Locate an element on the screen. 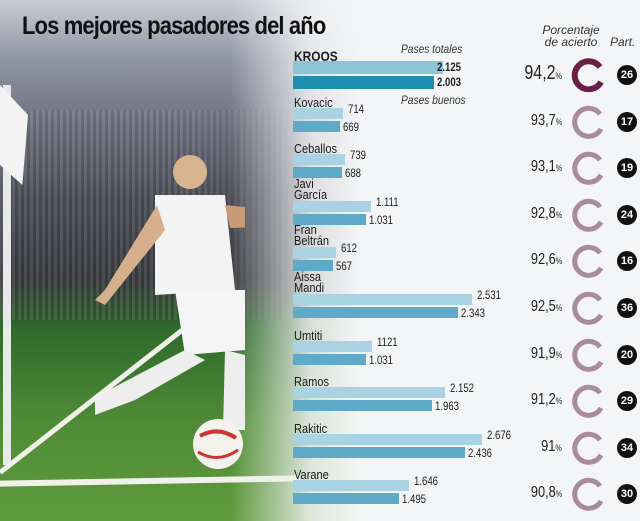 The image size is (640, 521). value-good: 567 is located at coordinates (344, 266).